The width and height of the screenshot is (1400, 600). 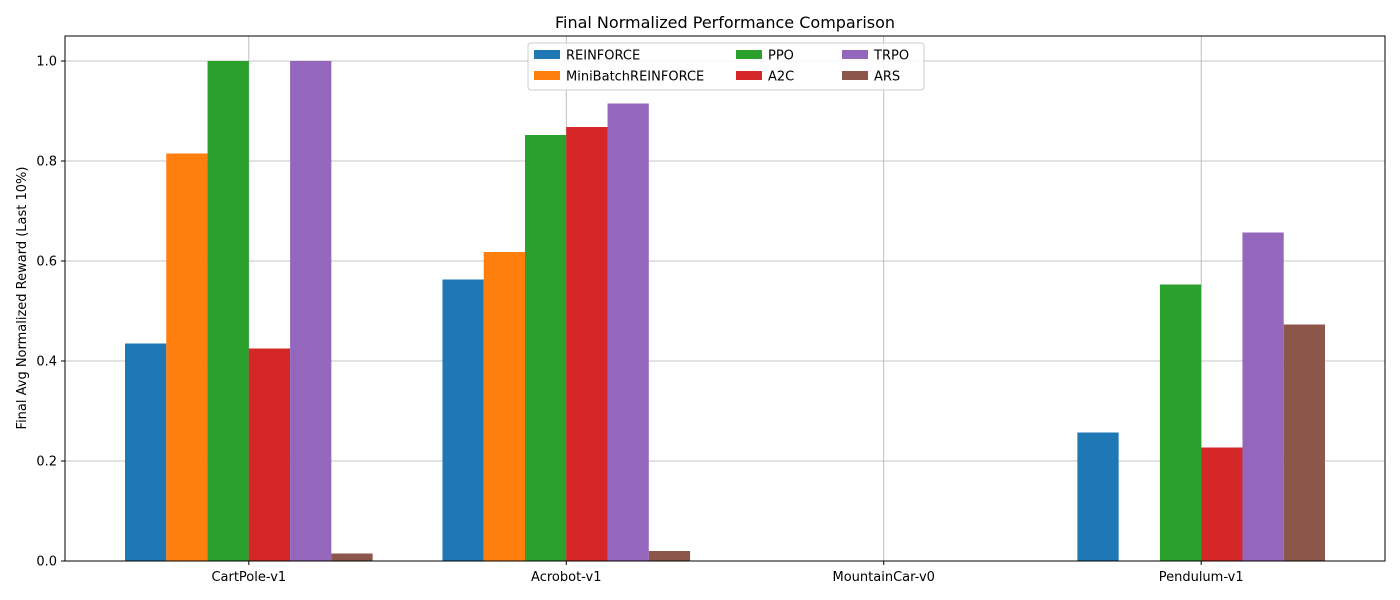 What do you see at coordinates (46, 162) in the screenshot?
I see `y-tick-label: 0.8` at bounding box center [46, 162].